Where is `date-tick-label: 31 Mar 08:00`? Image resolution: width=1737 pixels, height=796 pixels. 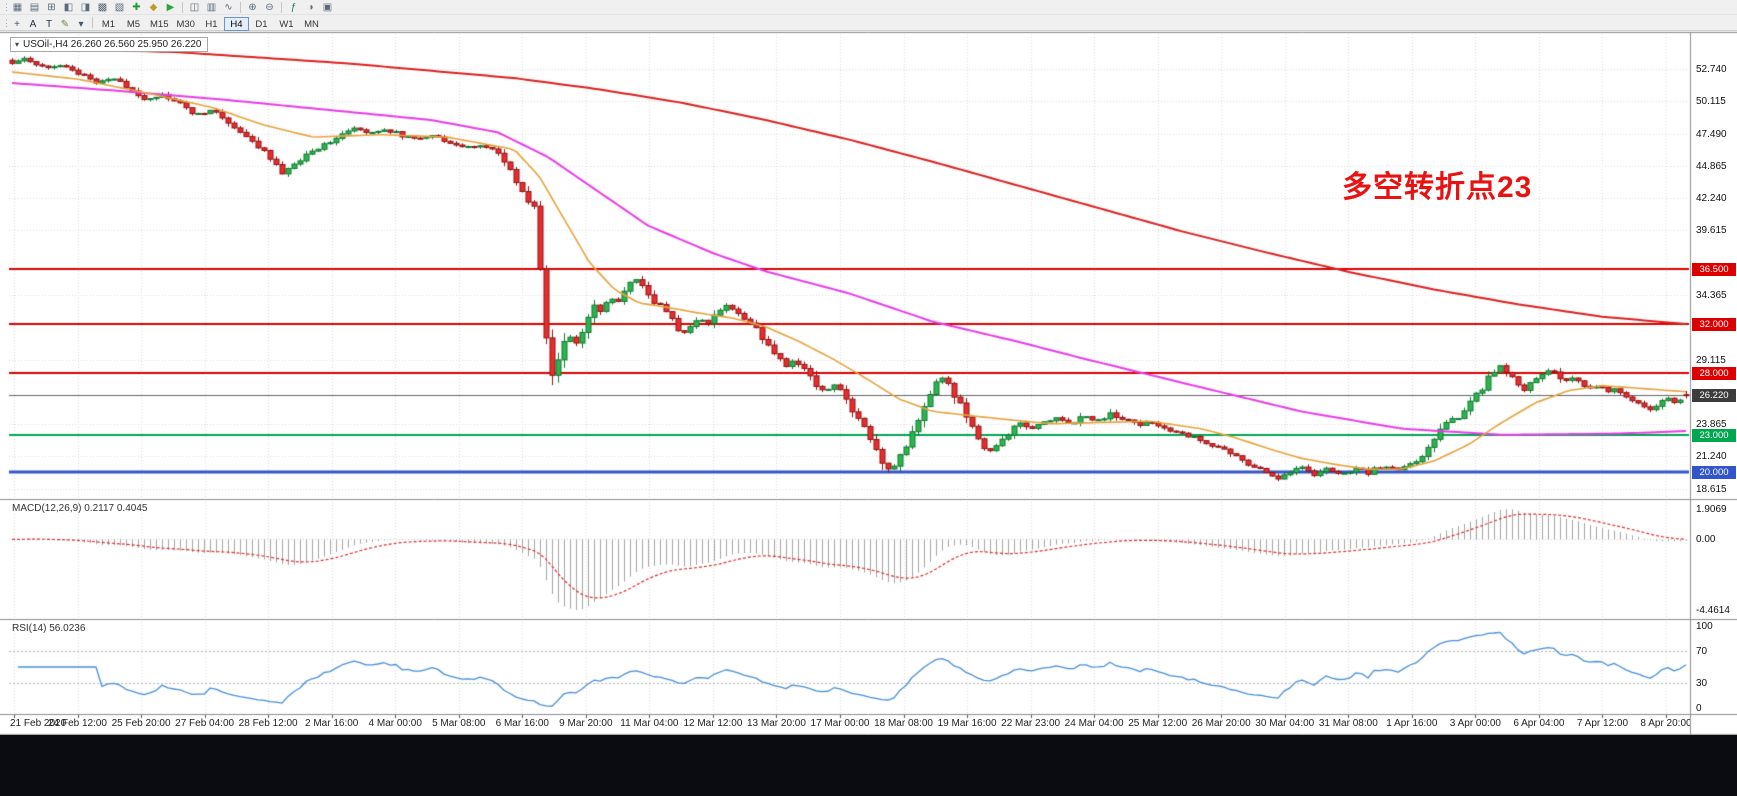
date-tick-label: 31 Mar 08:00 is located at coordinates (1348, 723).